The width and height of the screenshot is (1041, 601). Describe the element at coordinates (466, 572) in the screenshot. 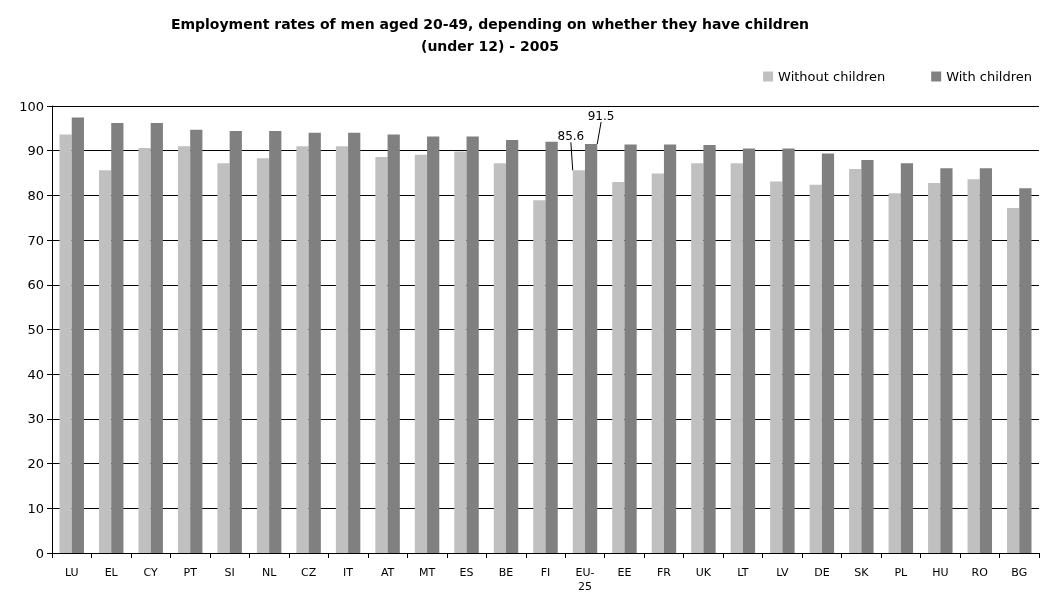

I see `x-tick-label: ES` at that location.